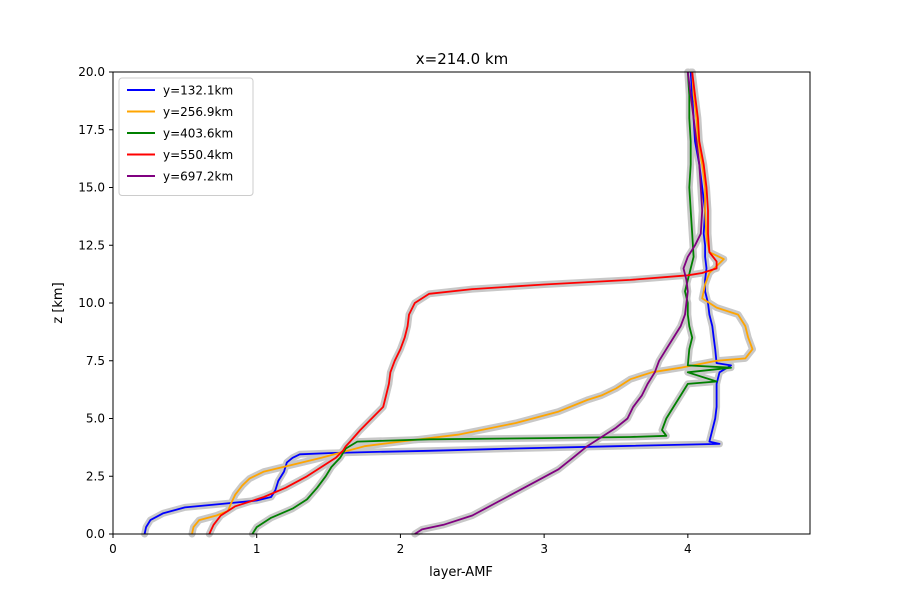 This screenshot has width=900, height=600. Describe the element at coordinates (95, 476) in the screenshot. I see `y-tick-label: 2.5` at that location.